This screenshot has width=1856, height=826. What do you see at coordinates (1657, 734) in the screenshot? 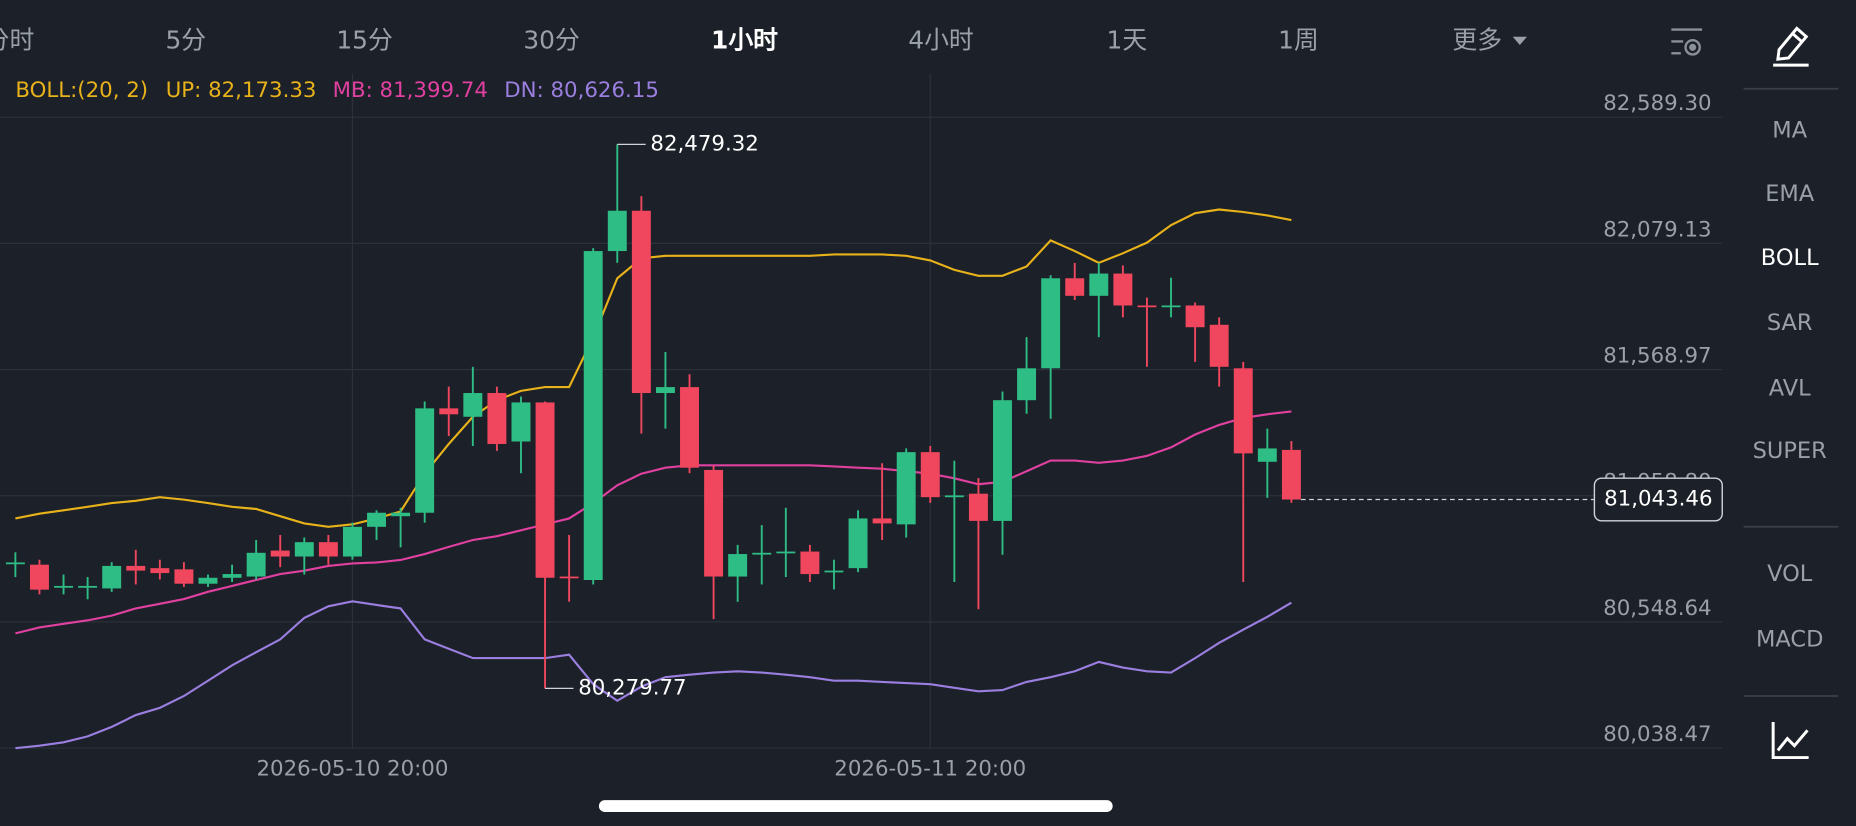
I see `y-tick-label: 80,038.47` at bounding box center [1657, 734].